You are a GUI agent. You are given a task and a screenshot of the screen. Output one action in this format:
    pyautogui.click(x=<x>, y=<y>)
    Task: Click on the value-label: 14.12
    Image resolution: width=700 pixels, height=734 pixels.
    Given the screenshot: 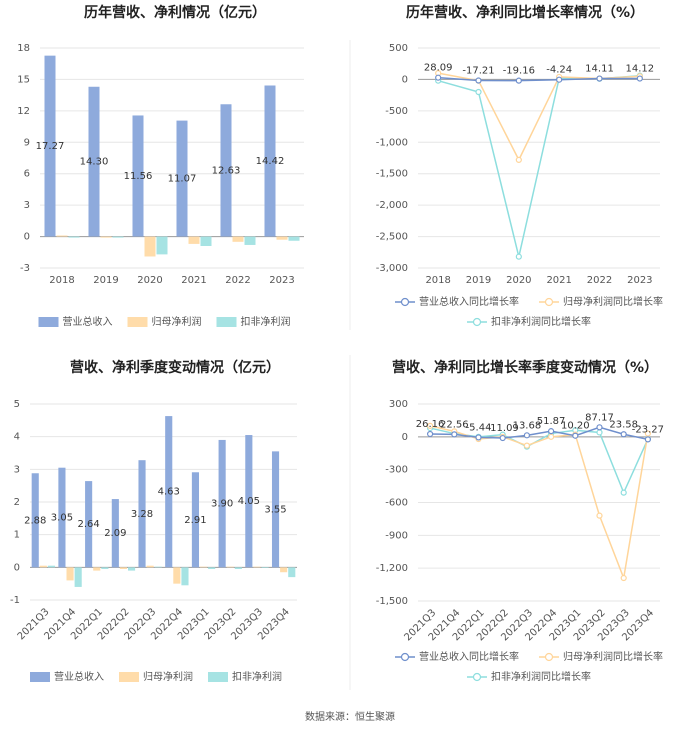 What is the action you would take?
    pyautogui.click(x=640, y=69)
    